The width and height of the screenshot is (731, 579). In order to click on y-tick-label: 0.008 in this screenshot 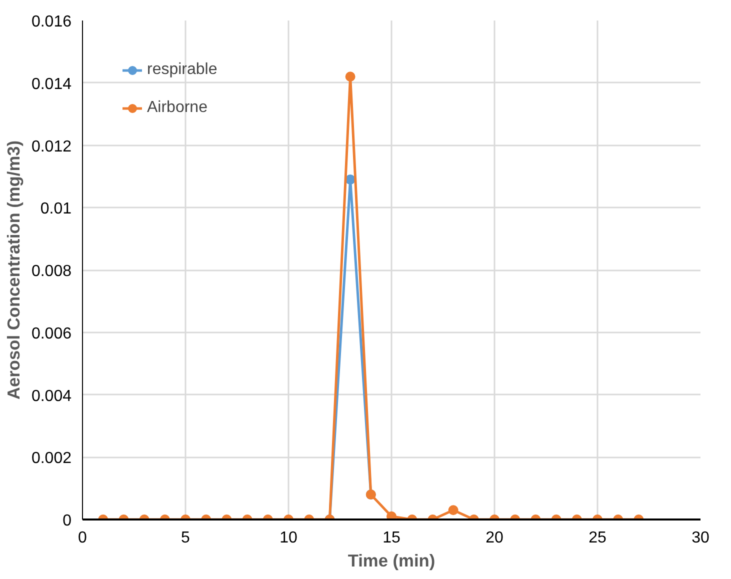, I will do `click(51, 271)`.